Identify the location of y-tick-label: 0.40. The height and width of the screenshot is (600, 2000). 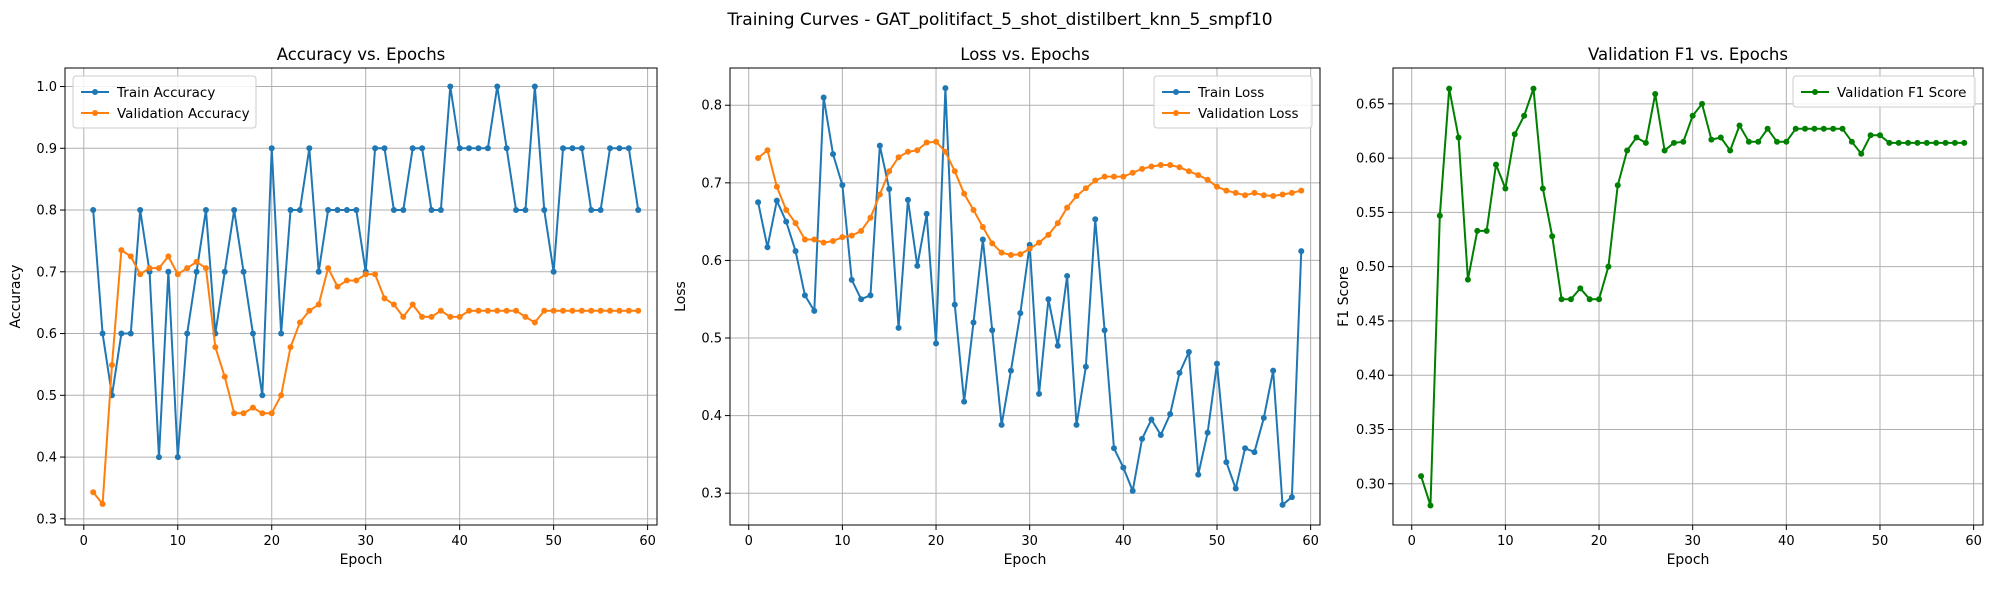
(1370, 376).